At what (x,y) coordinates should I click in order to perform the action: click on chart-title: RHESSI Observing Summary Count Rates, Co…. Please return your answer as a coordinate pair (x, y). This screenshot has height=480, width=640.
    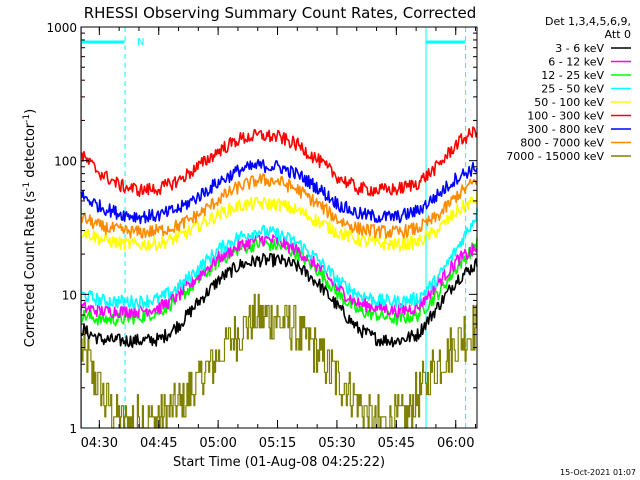
    Looking at the image, I should click on (280, 13).